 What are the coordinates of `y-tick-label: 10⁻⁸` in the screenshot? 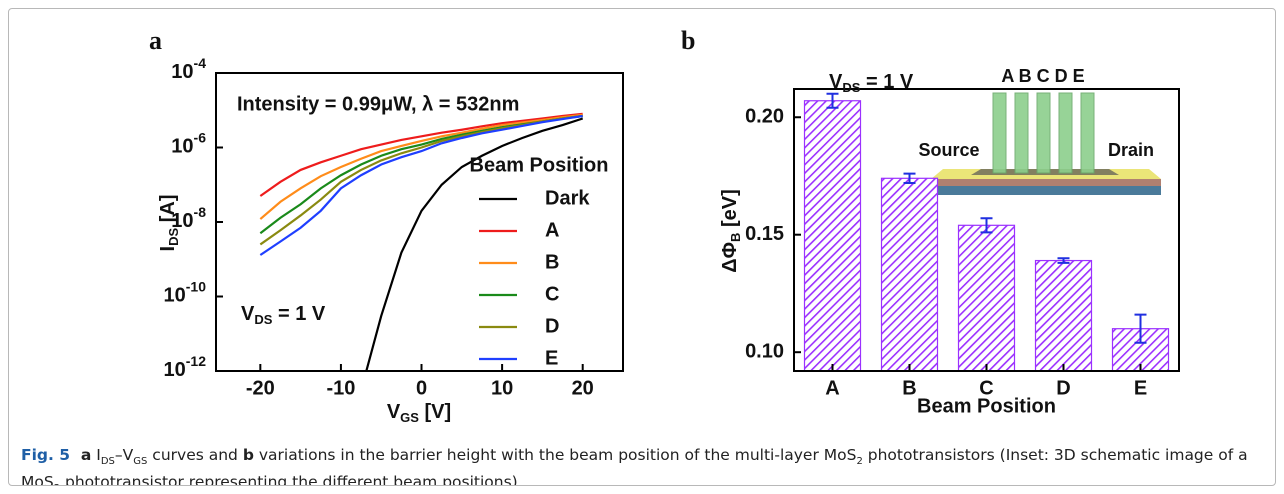 It's located at (188, 218).